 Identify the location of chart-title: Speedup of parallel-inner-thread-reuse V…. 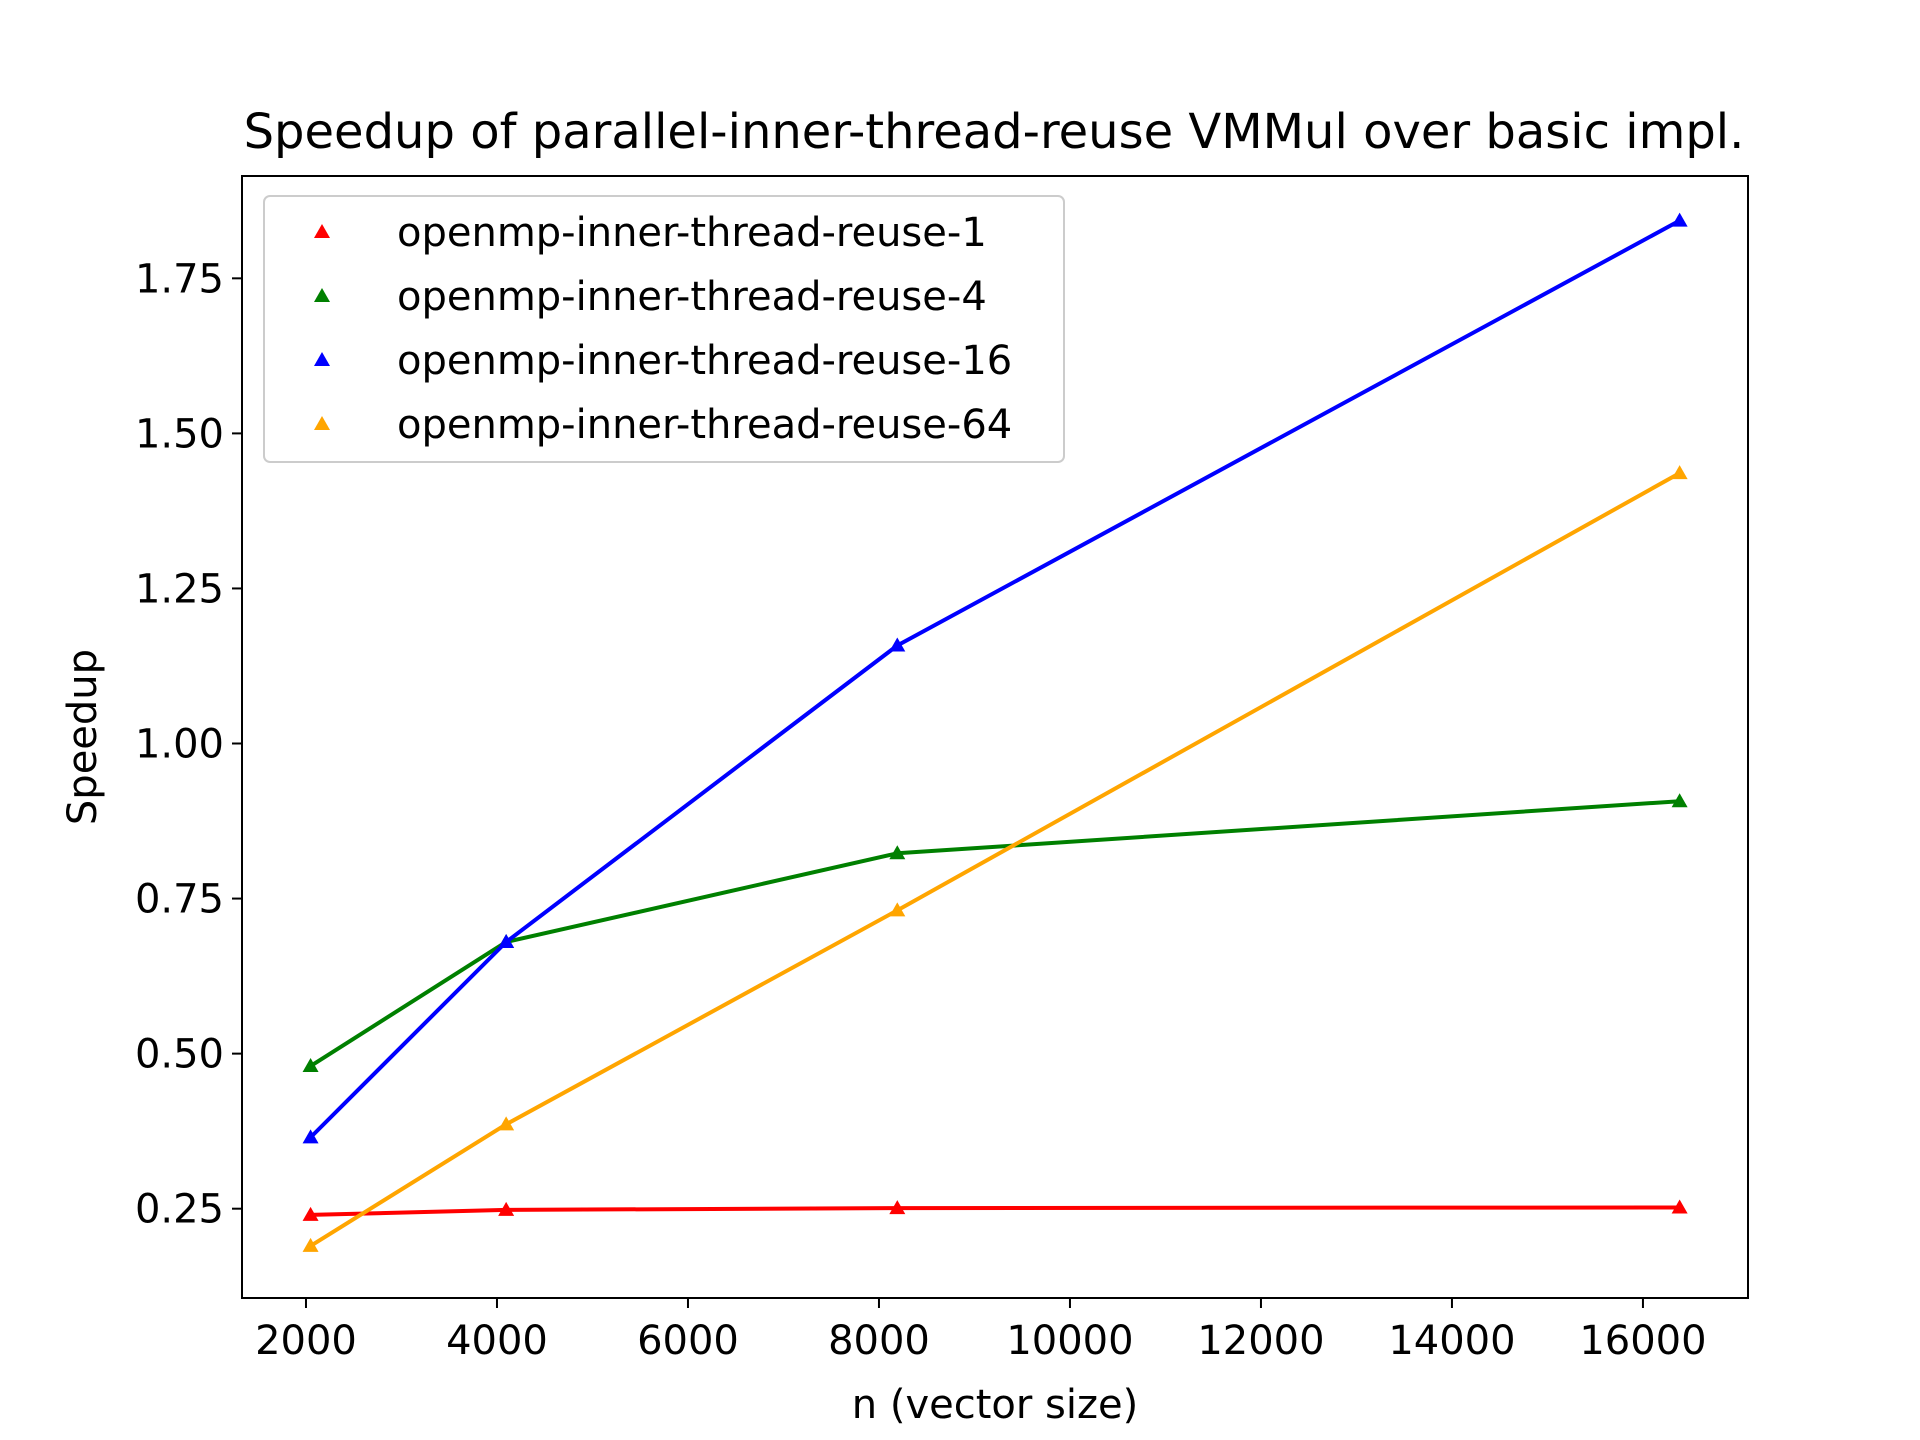
(994, 132).